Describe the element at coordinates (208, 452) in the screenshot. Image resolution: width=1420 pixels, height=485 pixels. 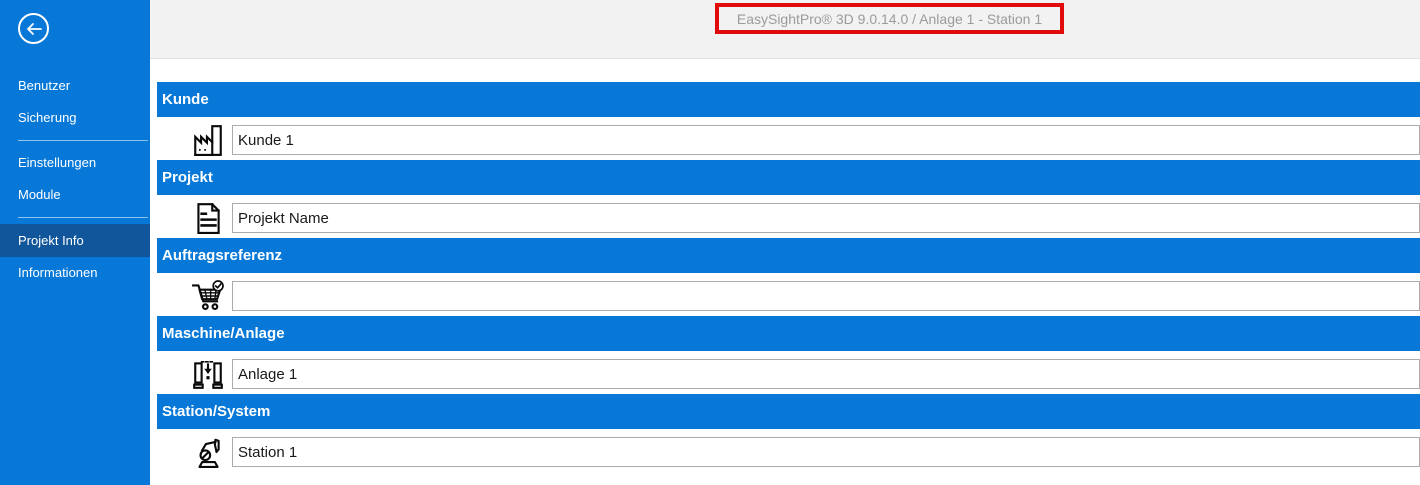
I see `robot-arm-icon` at that location.